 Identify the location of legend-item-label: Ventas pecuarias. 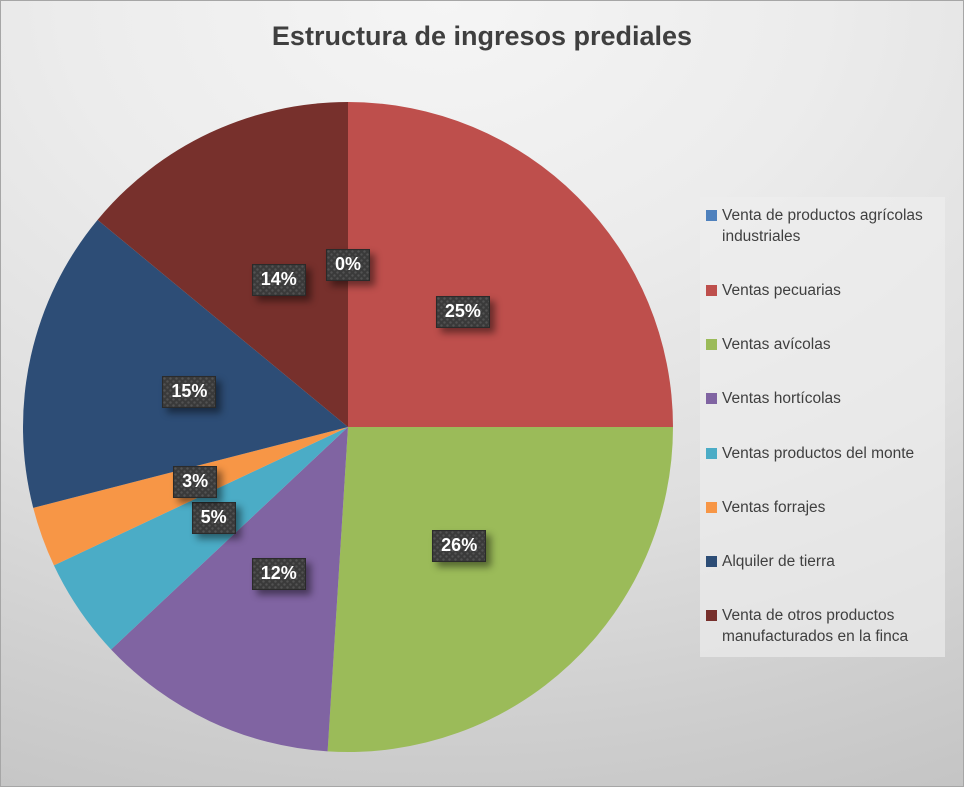
(781, 291).